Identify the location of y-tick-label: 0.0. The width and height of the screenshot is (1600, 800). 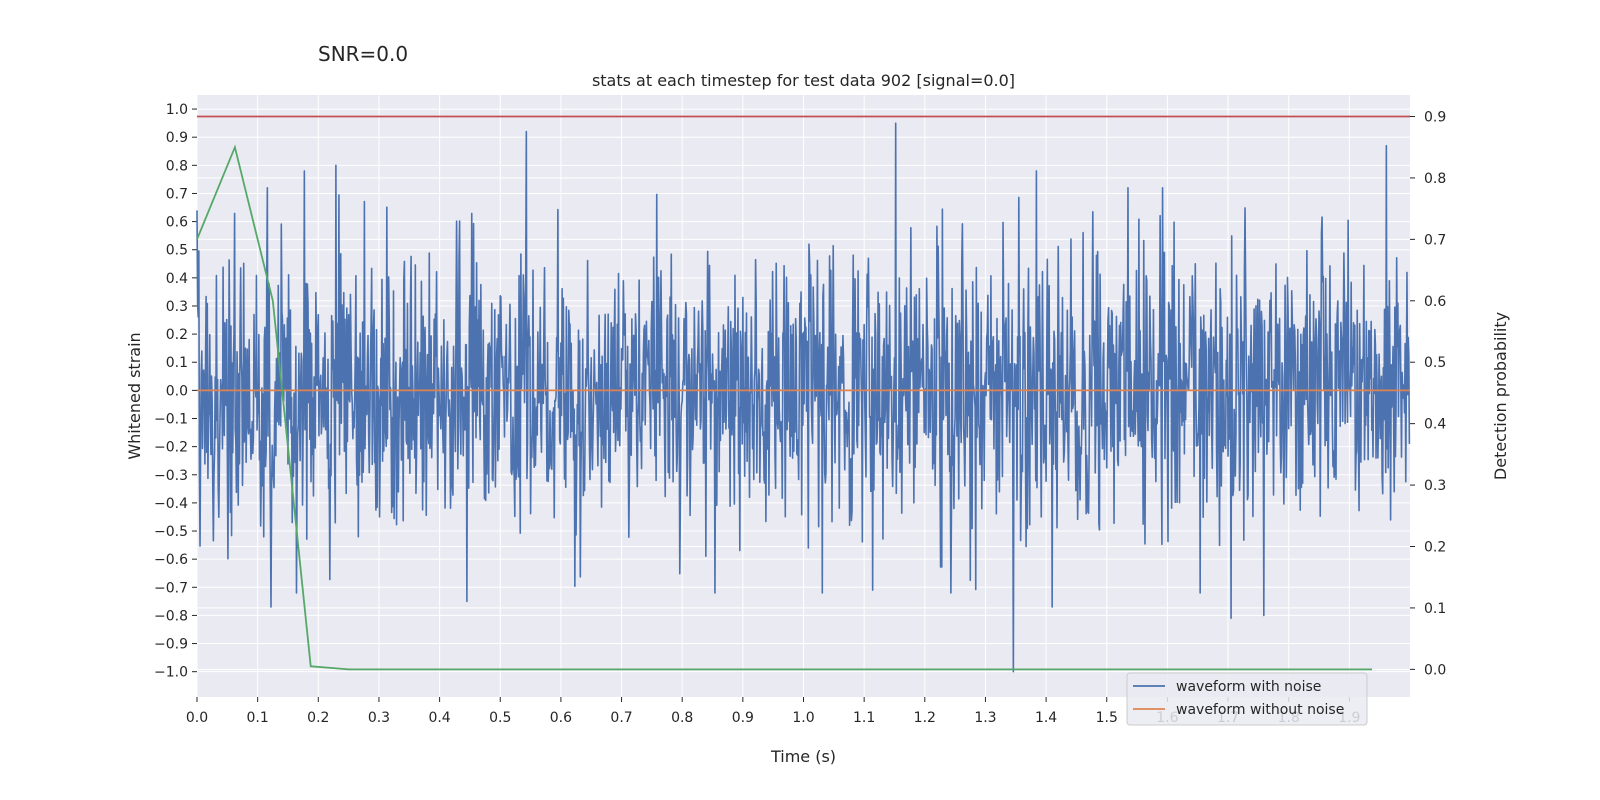
(177, 391).